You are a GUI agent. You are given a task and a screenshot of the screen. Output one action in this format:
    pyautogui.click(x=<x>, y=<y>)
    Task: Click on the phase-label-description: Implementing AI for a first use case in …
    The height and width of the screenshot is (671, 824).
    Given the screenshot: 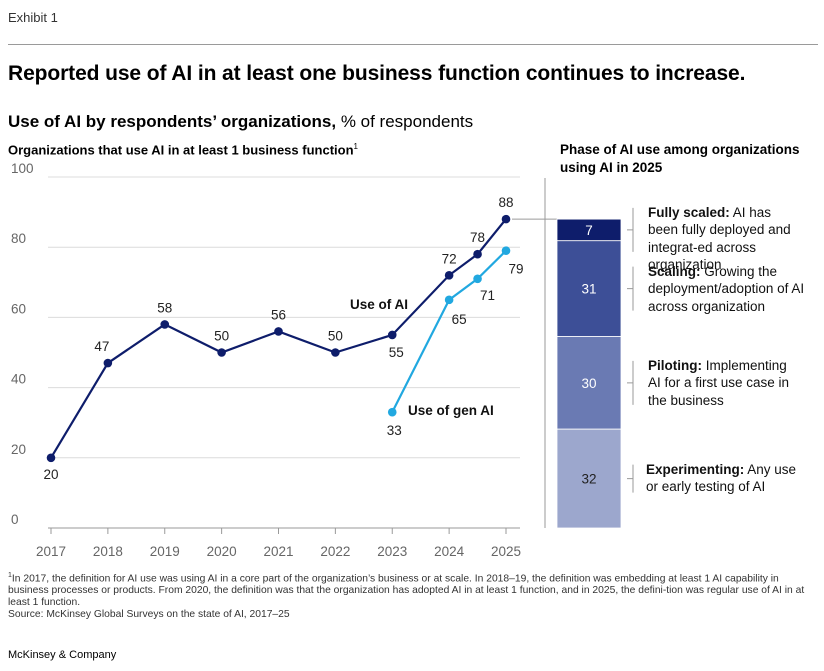 What is the action you would take?
    pyautogui.click(x=719, y=382)
    